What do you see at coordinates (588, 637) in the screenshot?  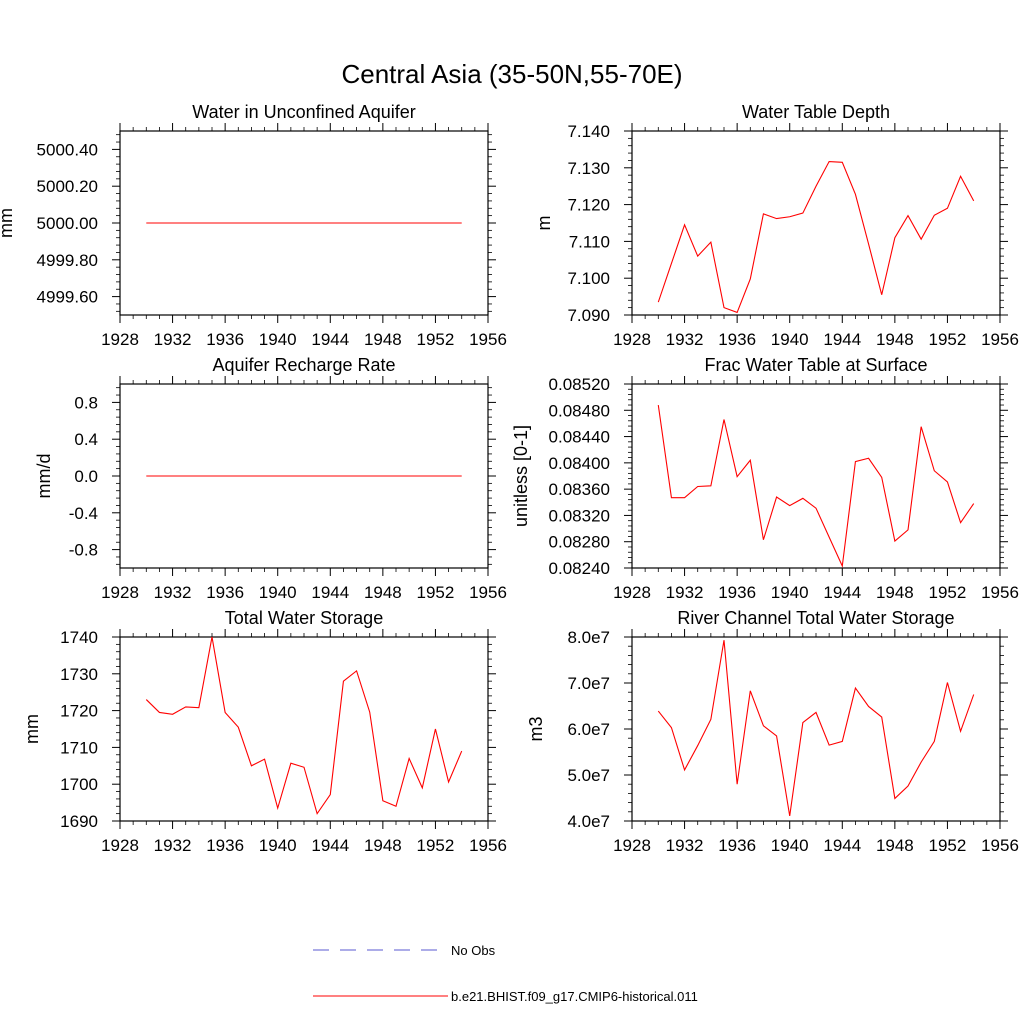 I see `y-tick-label: 8.0e7` at bounding box center [588, 637].